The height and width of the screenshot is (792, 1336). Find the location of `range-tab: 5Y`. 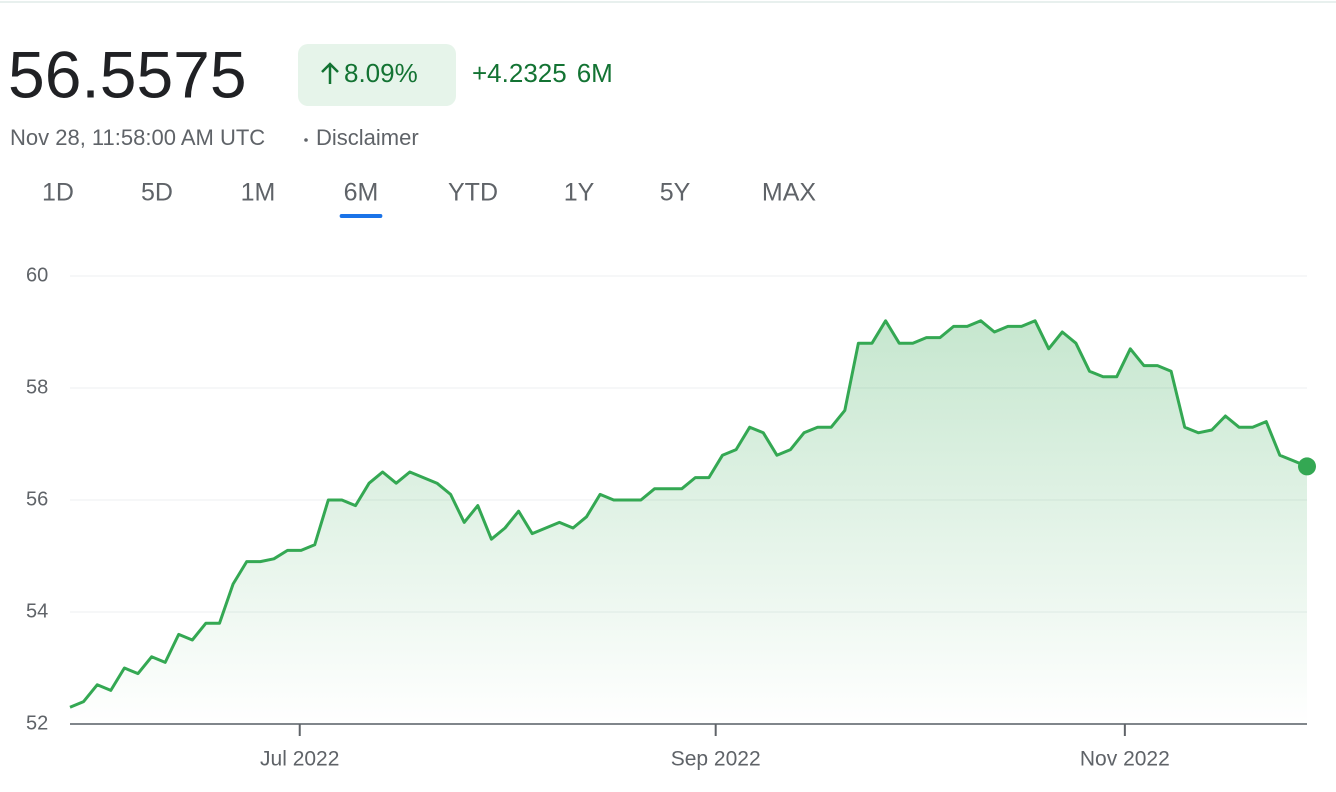

range-tab: 5Y is located at coordinates (675, 193).